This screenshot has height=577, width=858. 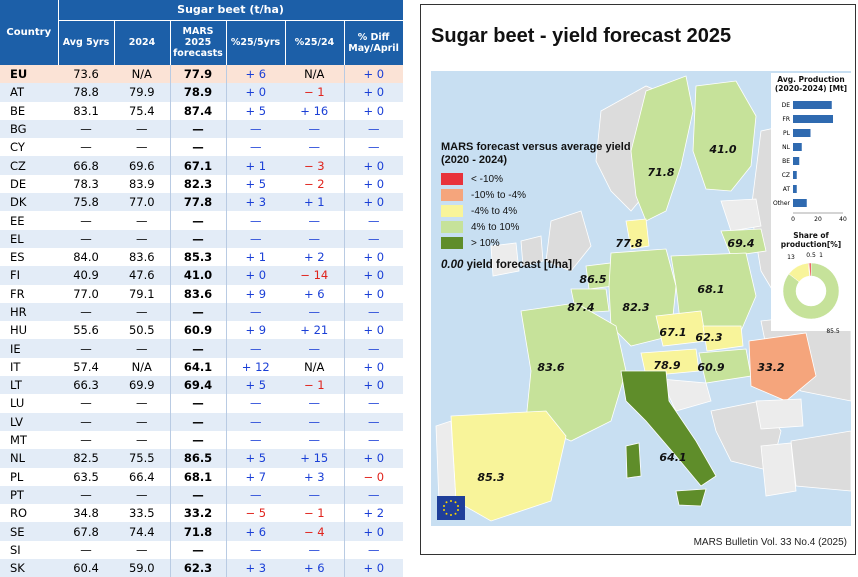 What do you see at coordinates (740, 243) in the screenshot?
I see `map-label-lt: 69.4` at bounding box center [740, 243].